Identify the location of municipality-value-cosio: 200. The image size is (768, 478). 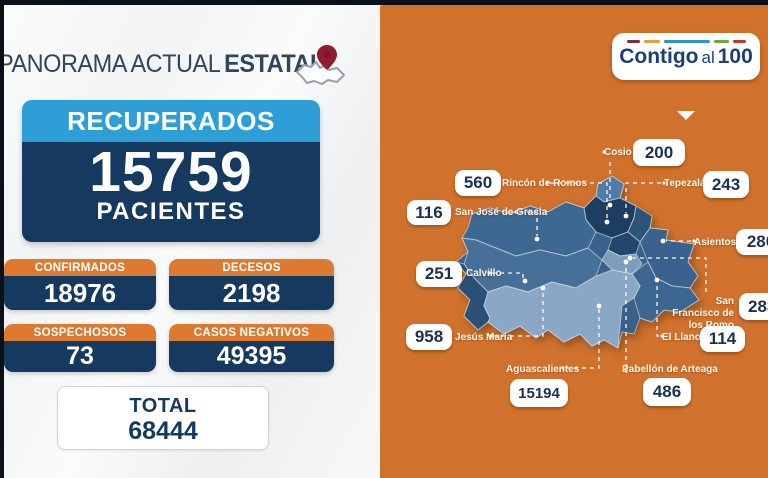
(659, 152).